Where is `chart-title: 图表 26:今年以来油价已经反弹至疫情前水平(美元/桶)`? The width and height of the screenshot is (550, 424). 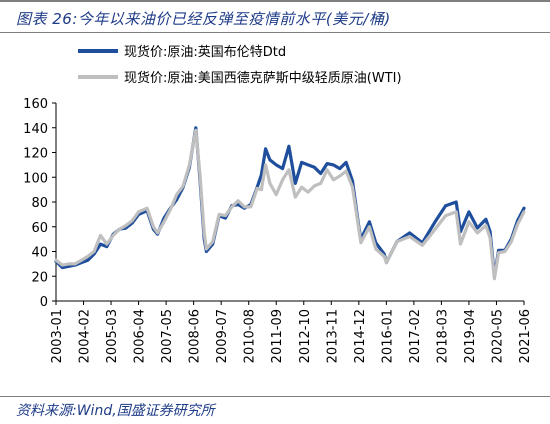 chart-title: 图表 26:今年以来油价已经反弹至疫情前水平(美元/桶) is located at coordinates (203, 19).